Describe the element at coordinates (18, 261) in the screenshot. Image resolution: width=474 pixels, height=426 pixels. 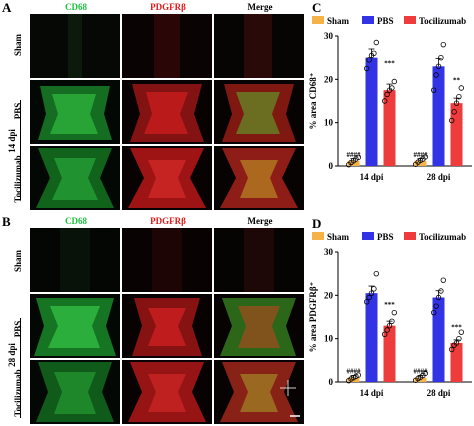
I see `row-label-sham-b: Sham` at that location.